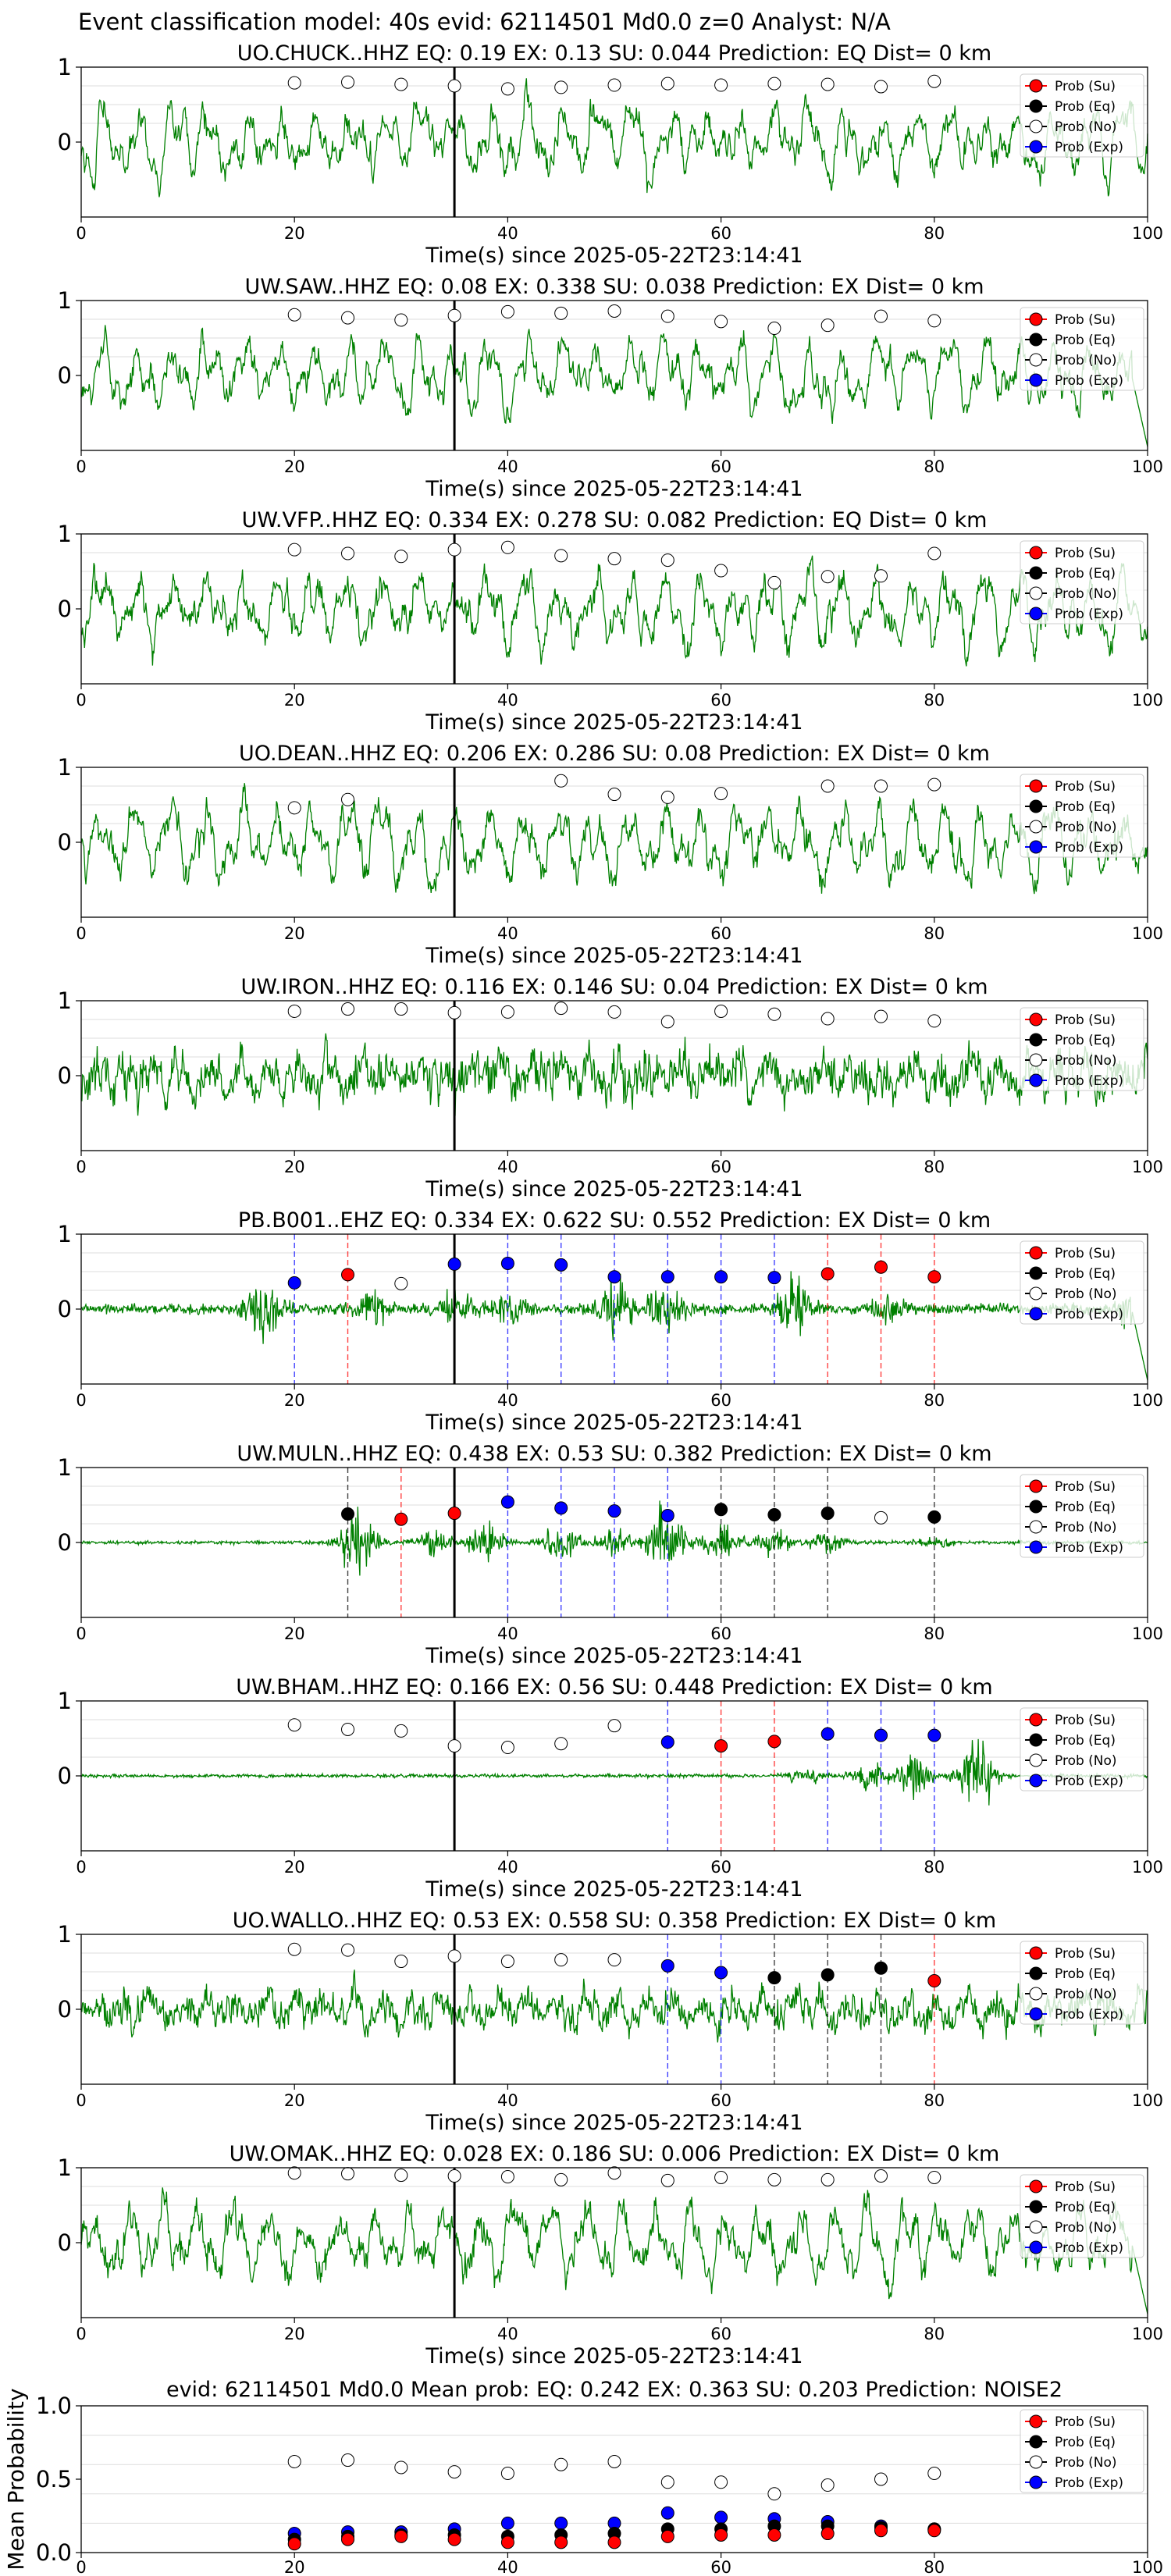 Image resolution: width=1171 pixels, height=2576 pixels. Describe the element at coordinates (667, 2513) in the screenshot. I see `mean-prob-marker-exp` at that location.